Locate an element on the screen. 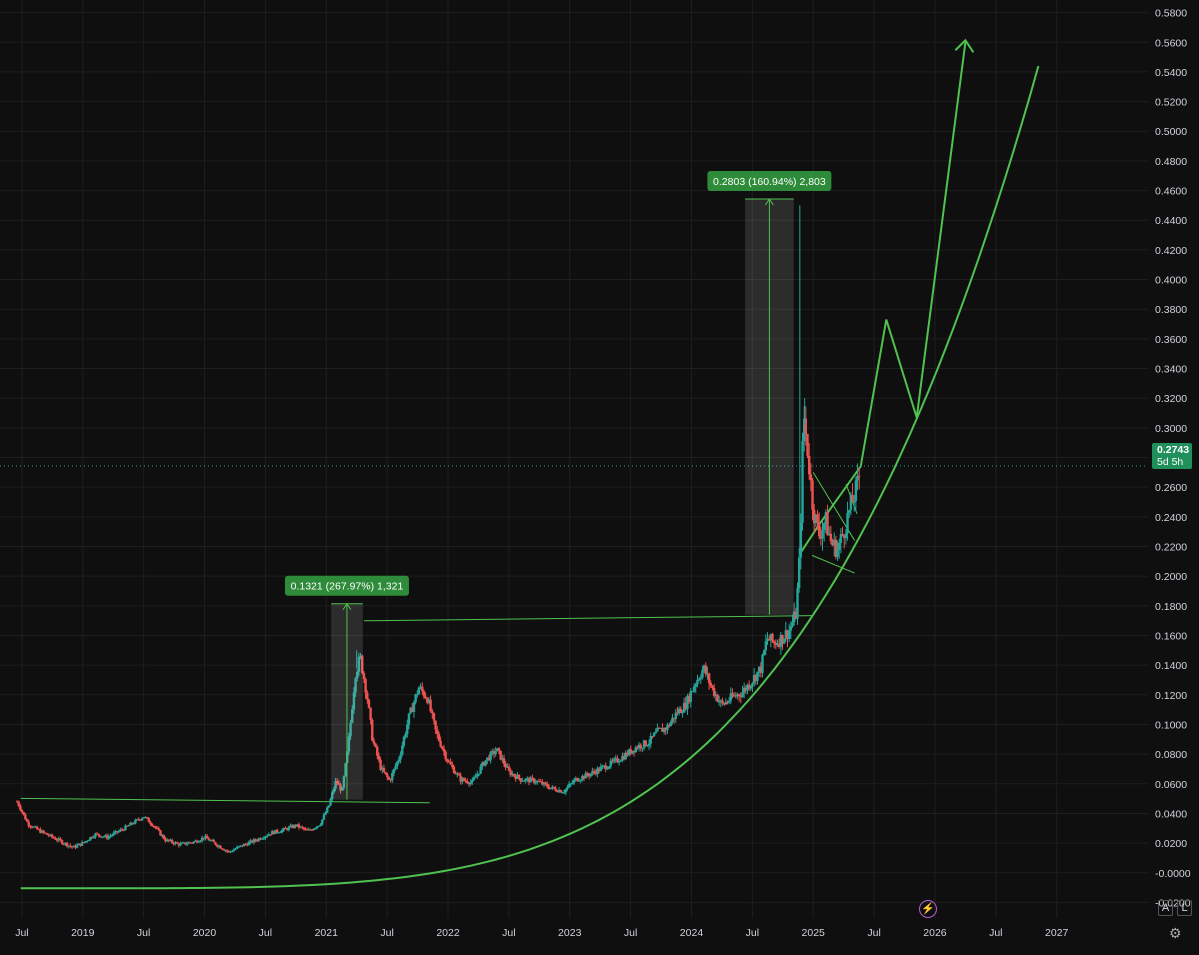 The image size is (1199, 955). projection-arrowhead is located at coordinates (964, 45).